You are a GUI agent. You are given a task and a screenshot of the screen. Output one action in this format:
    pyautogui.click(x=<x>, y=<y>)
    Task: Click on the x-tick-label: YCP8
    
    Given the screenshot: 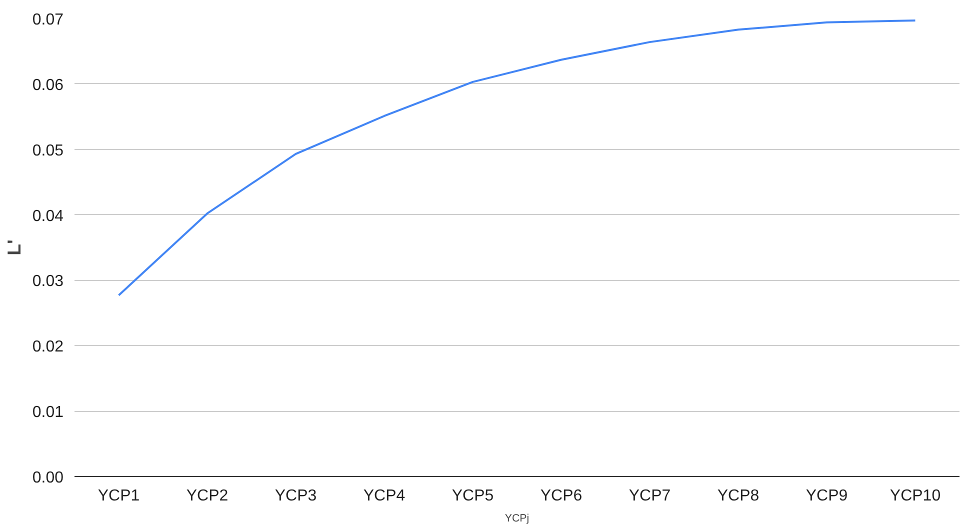 What is the action you would take?
    pyautogui.click(x=738, y=496)
    